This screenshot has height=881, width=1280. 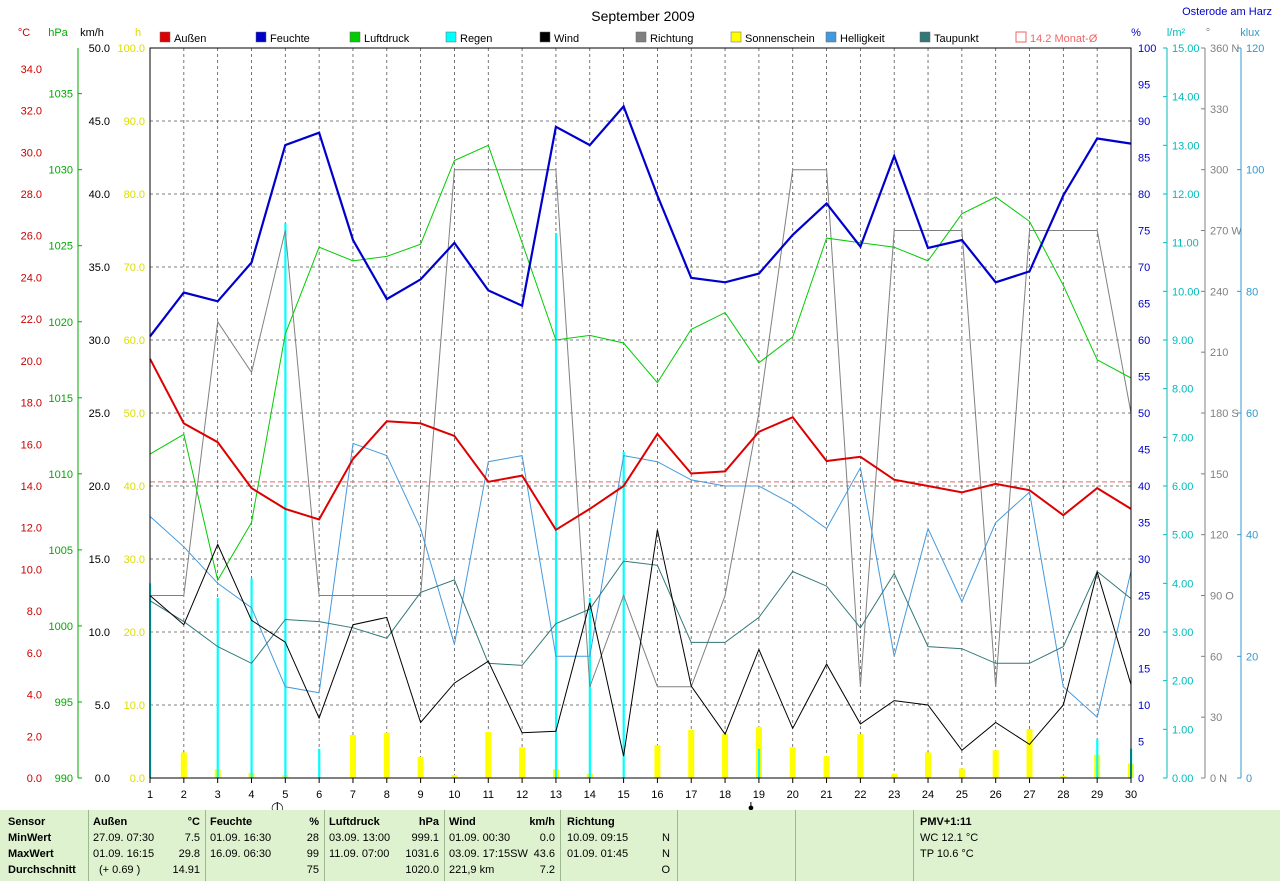 What do you see at coordinates (314, 822) in the screenshot?
I see `stats-feuchte-unit: %` at bounding box center [314, 822].